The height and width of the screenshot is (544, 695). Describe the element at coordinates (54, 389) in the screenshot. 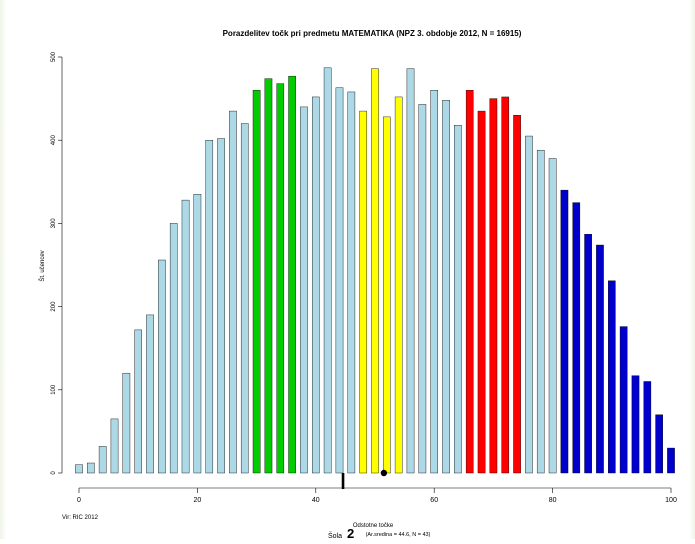

I see `y-tick-label: 100` at that location.